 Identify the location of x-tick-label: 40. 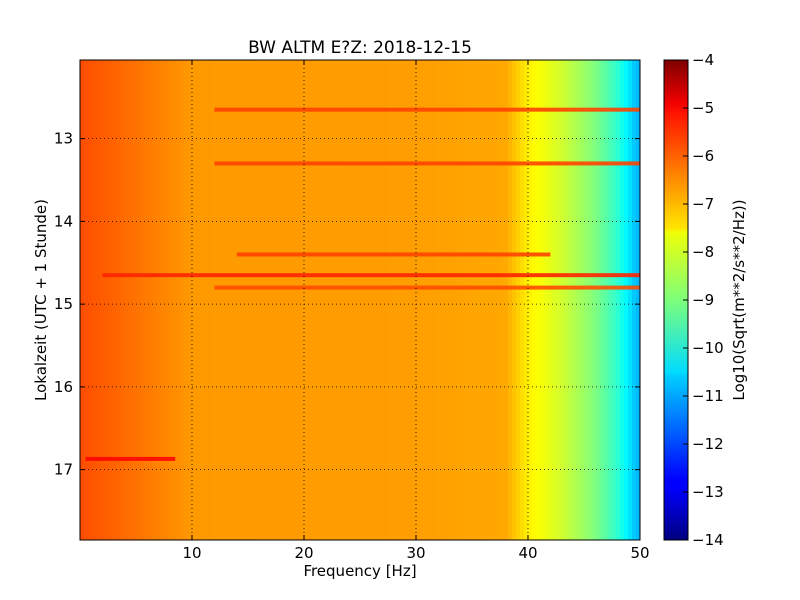
(527, 553).